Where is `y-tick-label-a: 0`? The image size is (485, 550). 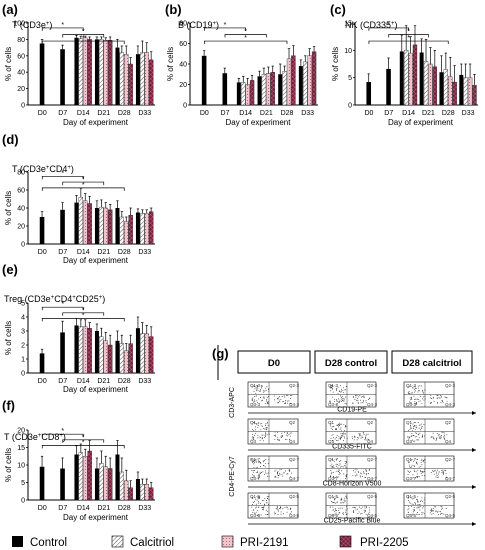 y-tick-label-a: 0 is located at coordinates (23, 106).